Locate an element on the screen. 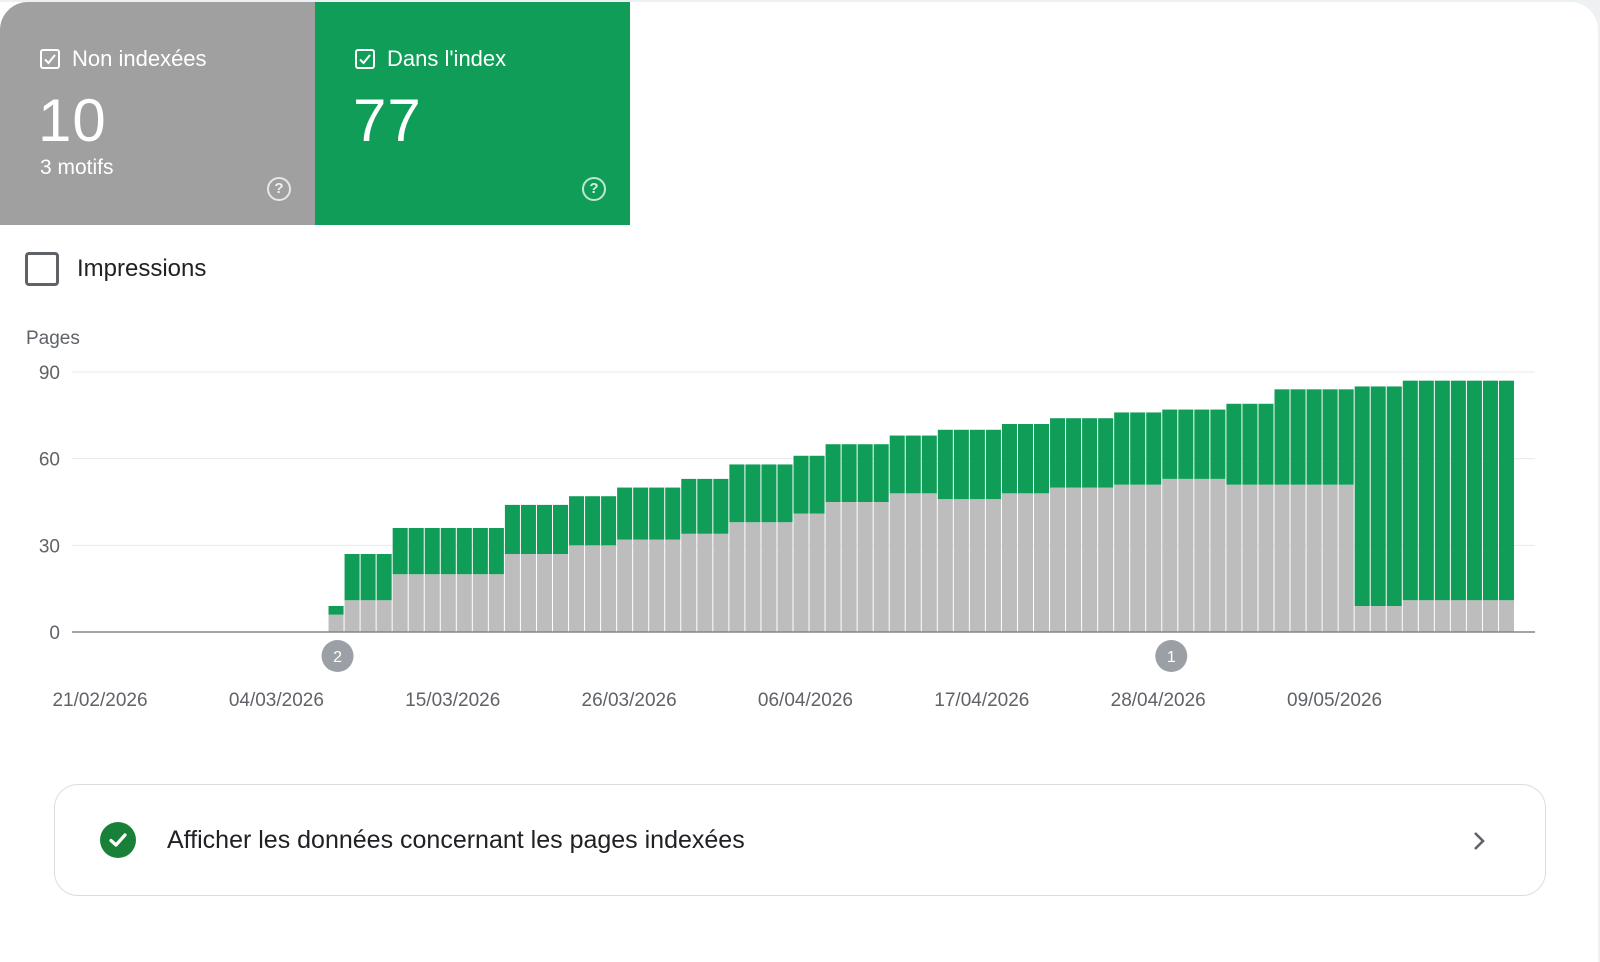 The image size is (1600, 962). tile-indexed: Dans l'index 77 ? is located at coordinates (472, 113).